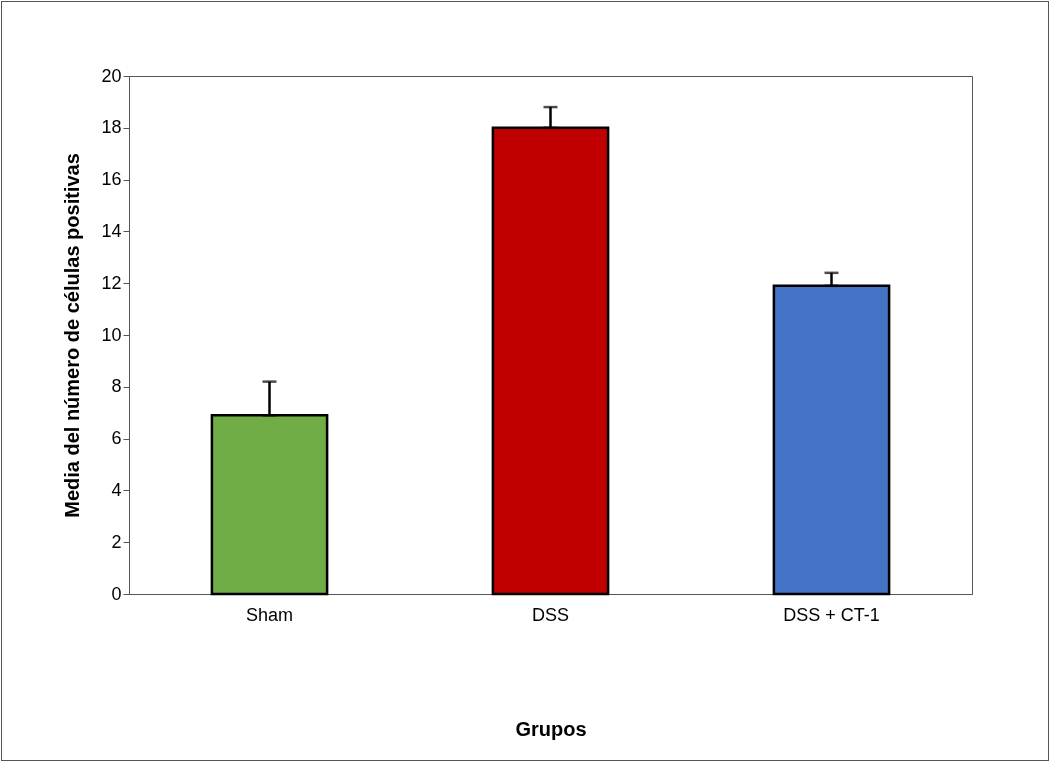  What do you see at coordinates (111, 230) in the screenshot?
I see `y-tick-label: 14` at bounding box center [111, 230].